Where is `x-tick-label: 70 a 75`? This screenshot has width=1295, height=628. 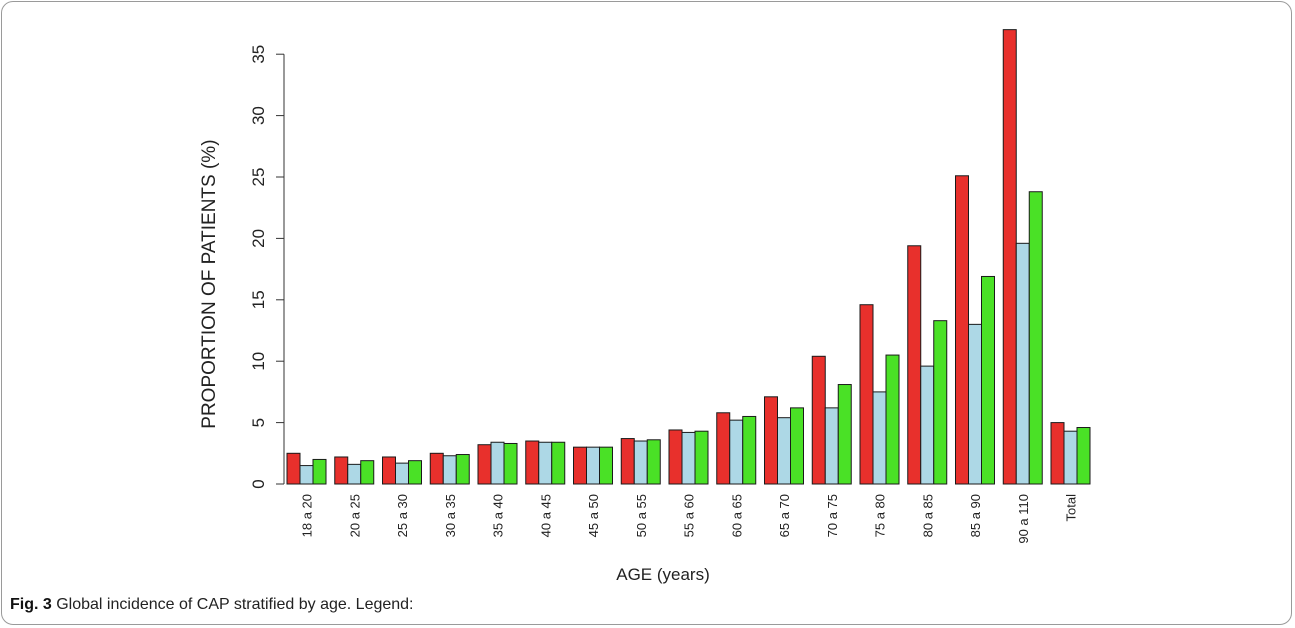
x-tick-label: 70 a 75 is located at coordinates (832, 515).